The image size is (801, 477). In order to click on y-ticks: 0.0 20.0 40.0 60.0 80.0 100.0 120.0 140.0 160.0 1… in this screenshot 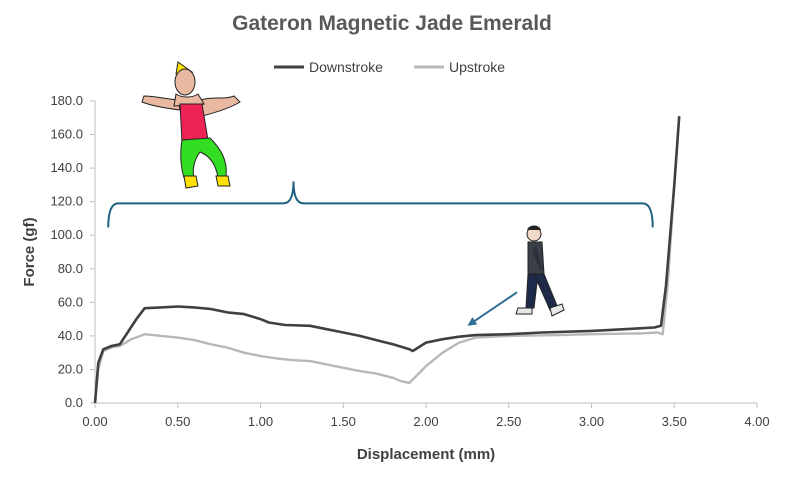, I will do `click(72, 251)`.